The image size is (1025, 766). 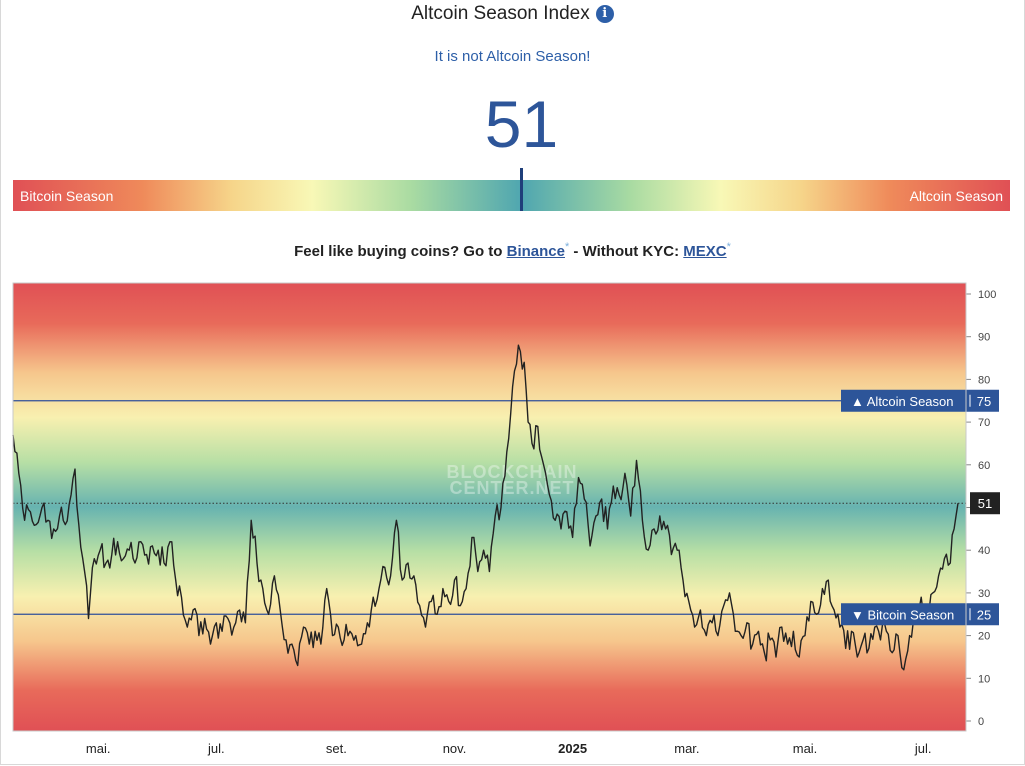 I want to click on current-value-label: 51, so click(x=985, y=503).